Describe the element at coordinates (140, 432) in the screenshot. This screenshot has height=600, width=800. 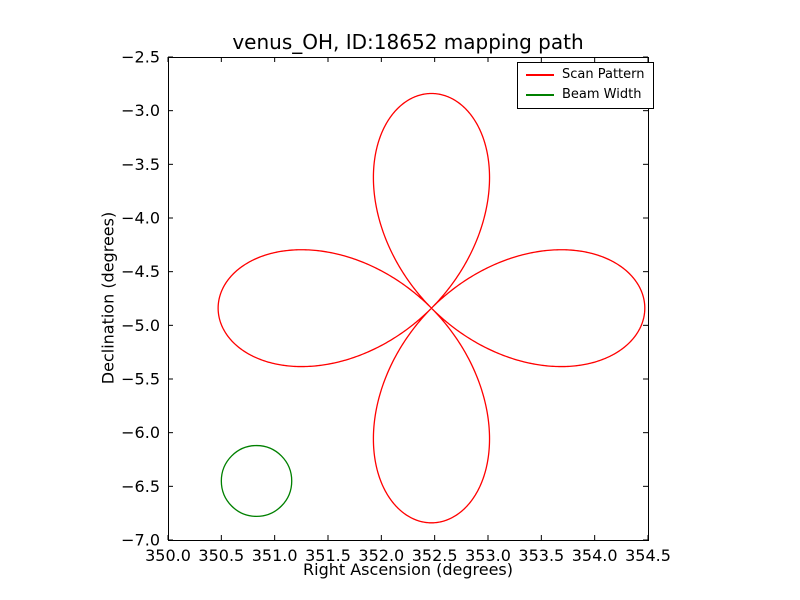
I see `y-tick-label: −6.0` at that location.